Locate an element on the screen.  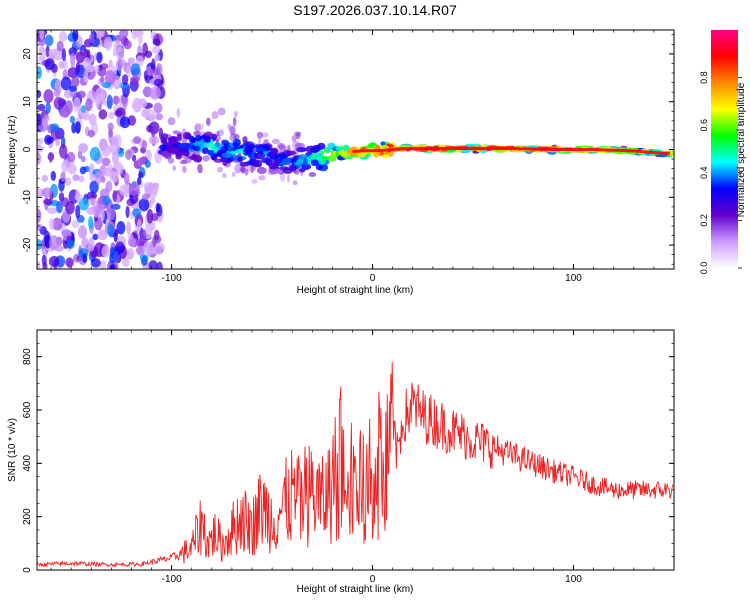
colorbar-tick-label: 0.8 is located at coordinates (704, 77).